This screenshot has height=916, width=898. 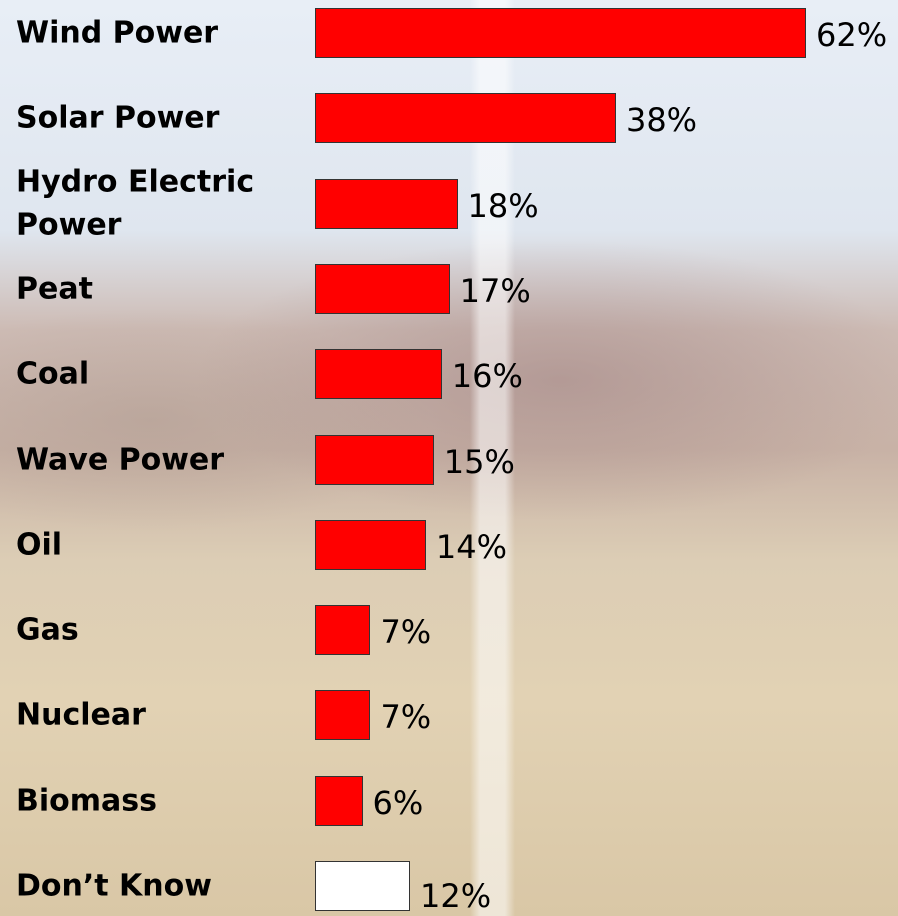 I want to click on category-label: Biomass, so click(x=86, y=800).